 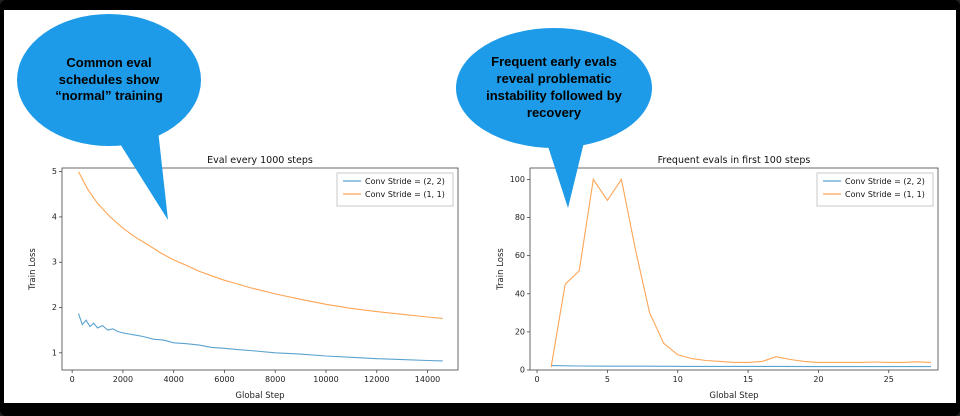 What do you see at coordinates (54, 171) in the screenshot?
I see `y-tick-label: 5` at bounding box center [54, 171].